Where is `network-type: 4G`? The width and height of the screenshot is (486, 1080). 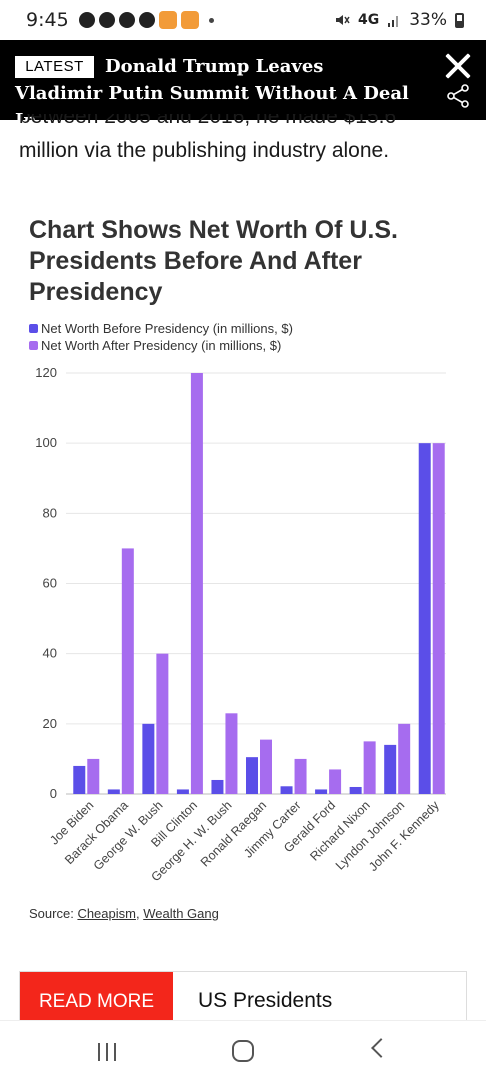
network-type: 4G is located at coordinates (368, 20).